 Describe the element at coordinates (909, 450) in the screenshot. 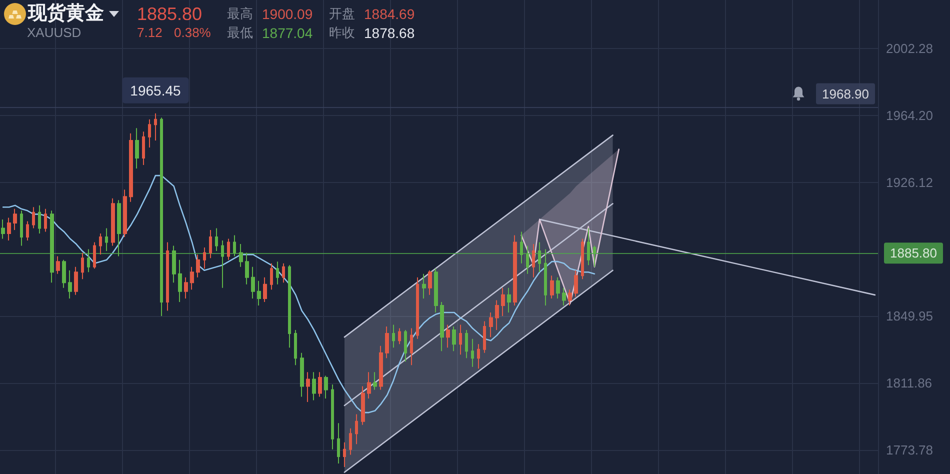

I see `y-tick-label: 1773.78` at that location.